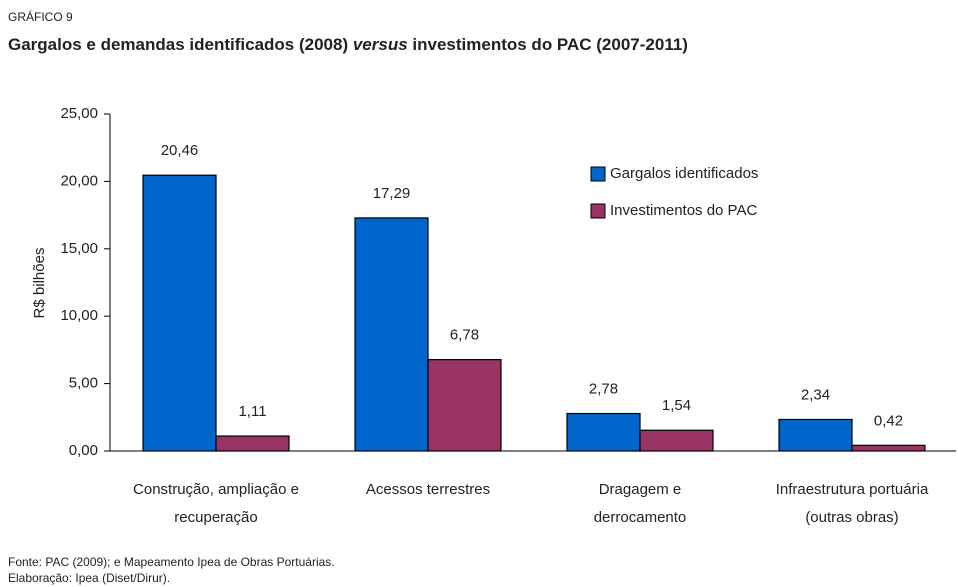 Image resolution: width=958 pixels, height=587 pixels. What do you see at coordinates (216, 489) in the screenshot?
I see `x-tick-label: Construção, ampliação e` at bounding box center [216, 489].